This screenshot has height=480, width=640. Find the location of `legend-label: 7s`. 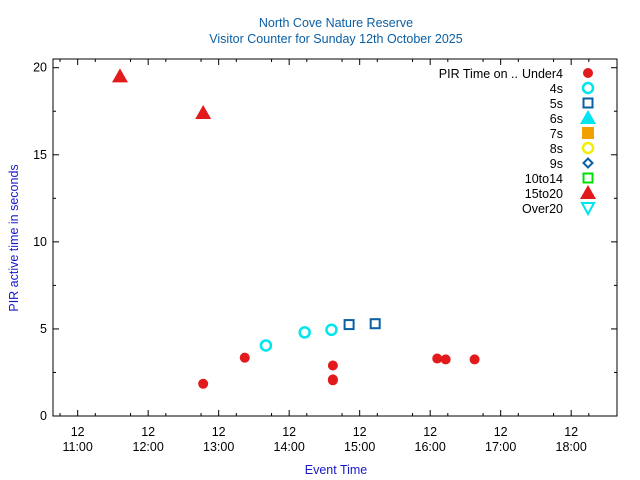

legend-label: 7s is located at coordinates (556, 134).